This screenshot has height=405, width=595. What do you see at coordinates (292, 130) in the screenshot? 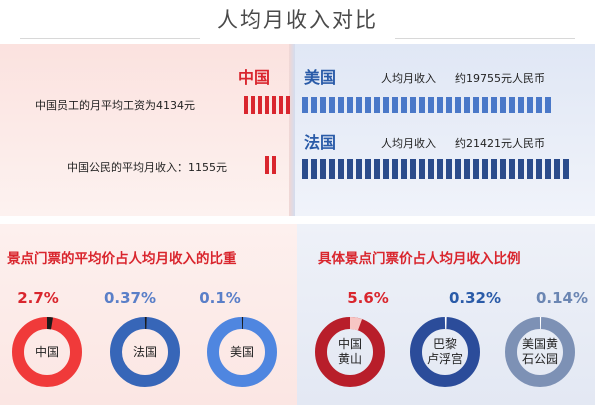
I see `panel-divider` at bounding box center [292, 130].